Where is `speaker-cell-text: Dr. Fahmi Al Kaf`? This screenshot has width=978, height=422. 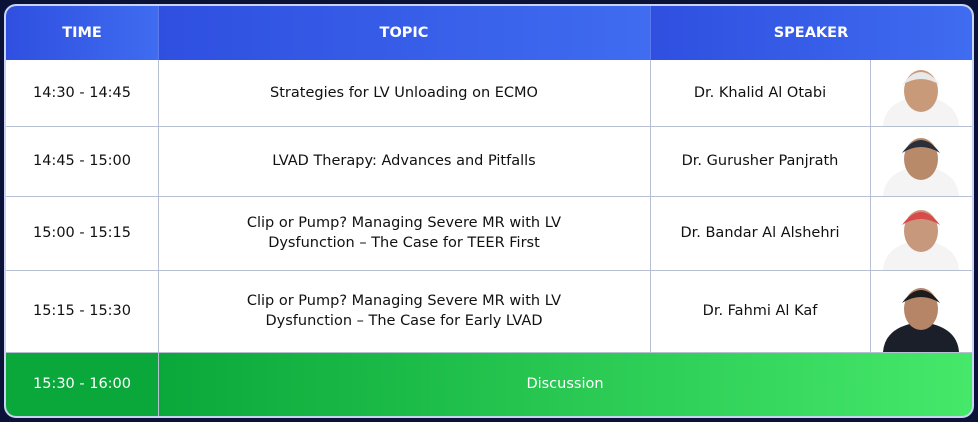 speaker-cell-text: Dr. Fahmi Al Kaf is located at coordinates (760, 310).